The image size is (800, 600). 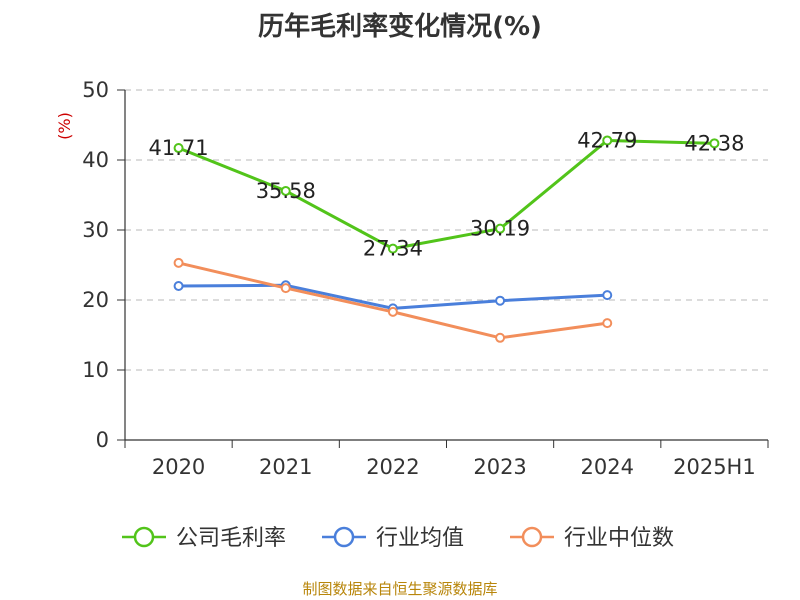 What do you see at coordinates (231, 538) in the screenshot?
I see `legend-label: 公司毛利率` at bounding box center [231, 538].